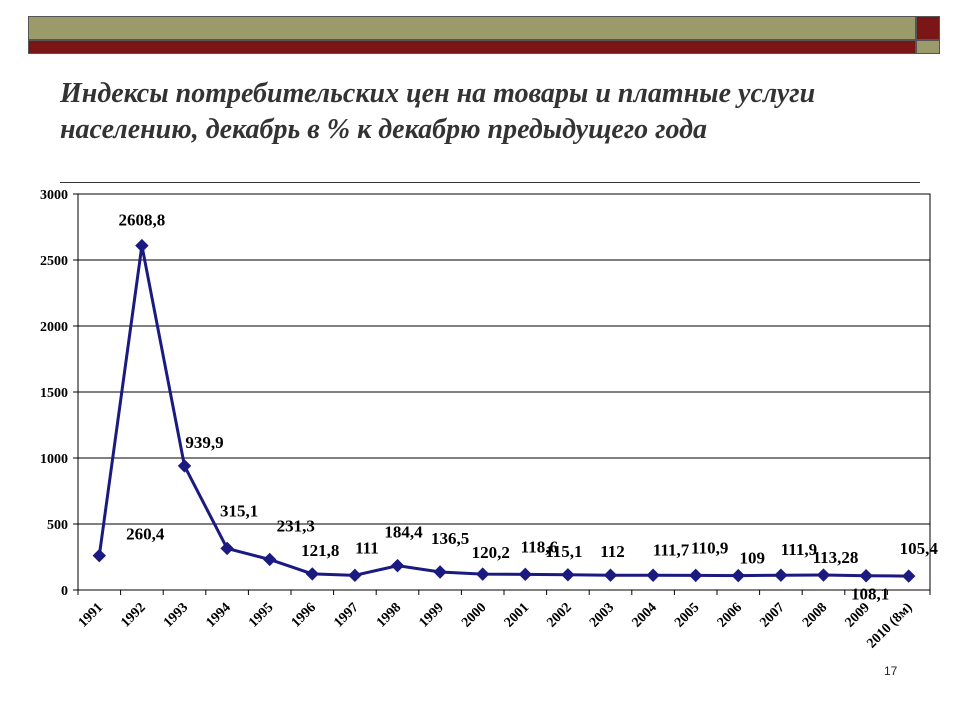  What do you see at coordinates (389, 615) in the screenshot?
I see `x-tick-label: 1998` at bounding box center [389, 615].